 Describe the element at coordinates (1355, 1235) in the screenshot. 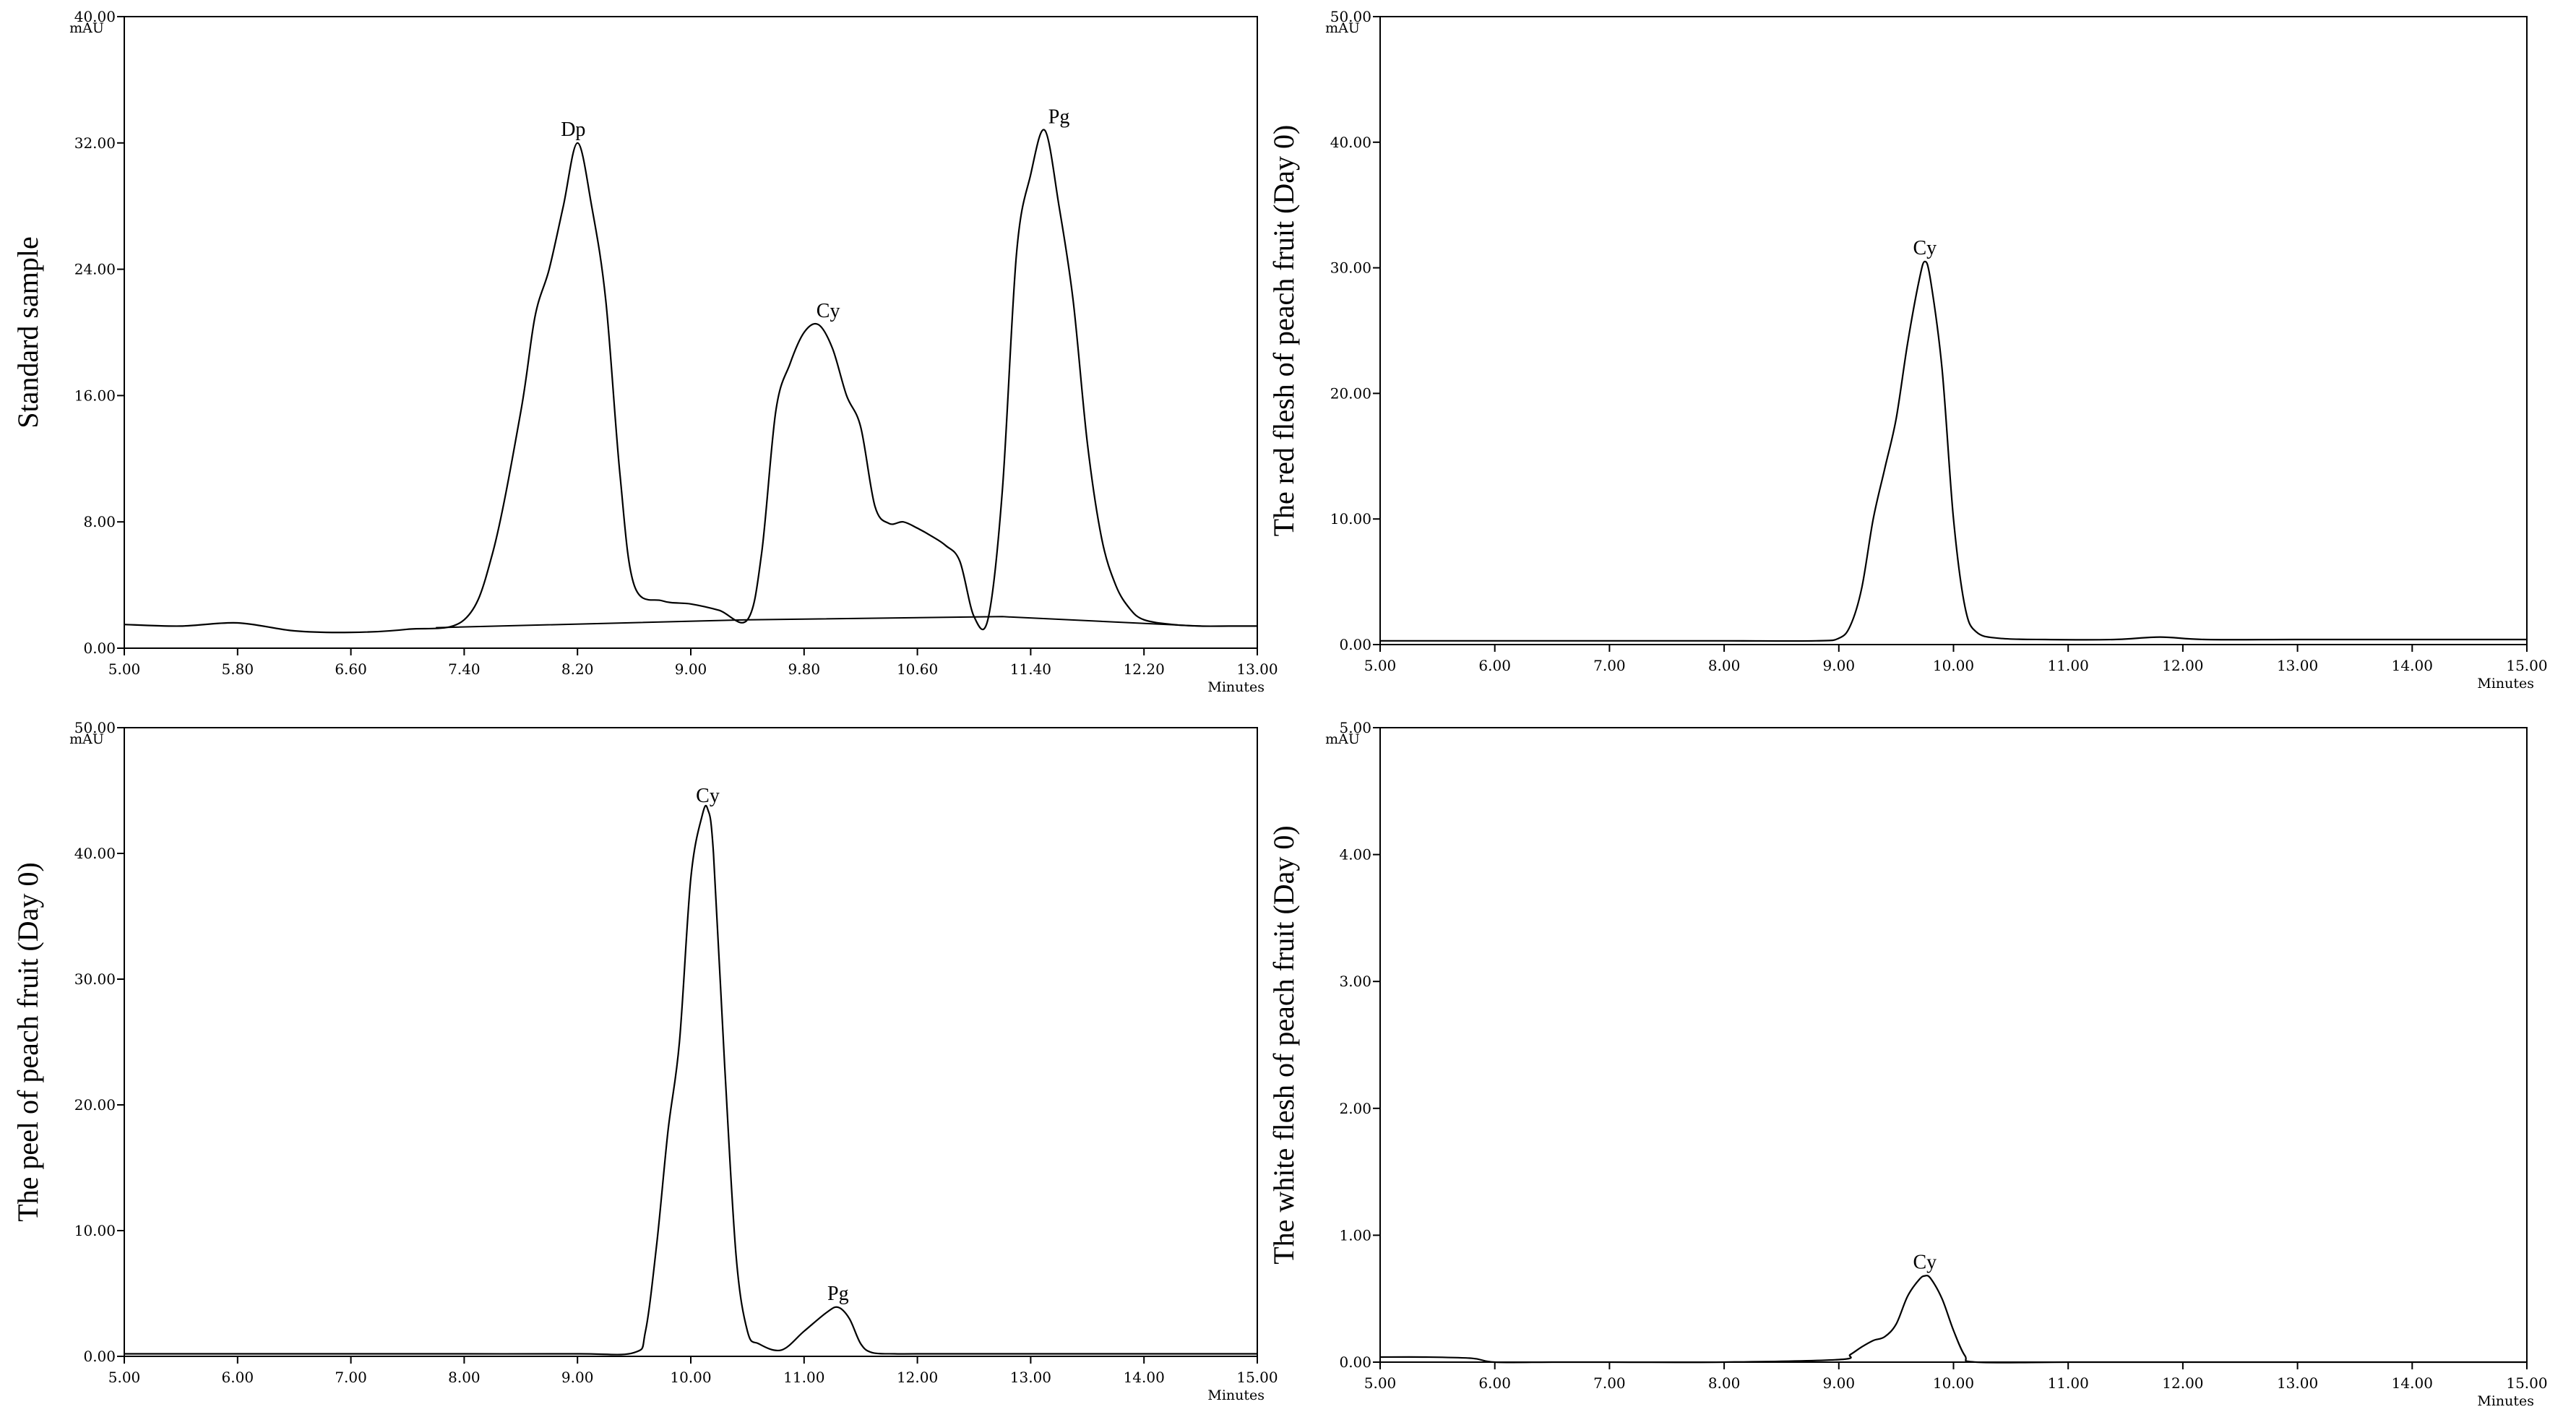

I see `y-tick-label: 1.00` at that location.